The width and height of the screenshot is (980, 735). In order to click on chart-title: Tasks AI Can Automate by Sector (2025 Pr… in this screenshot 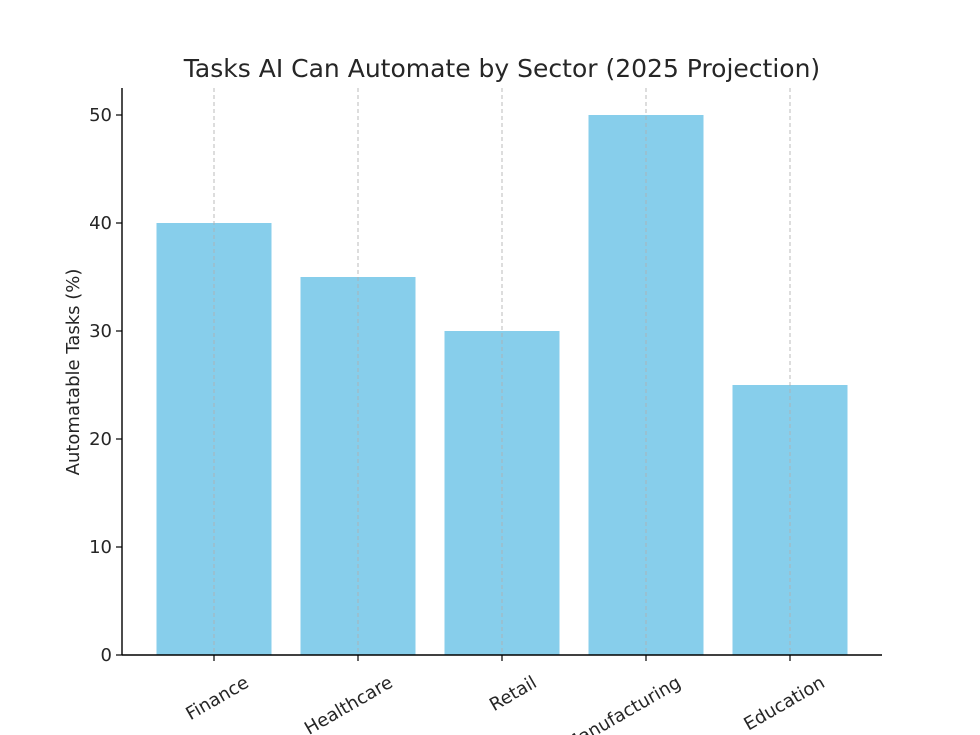, I will do `click(501, 68)`.